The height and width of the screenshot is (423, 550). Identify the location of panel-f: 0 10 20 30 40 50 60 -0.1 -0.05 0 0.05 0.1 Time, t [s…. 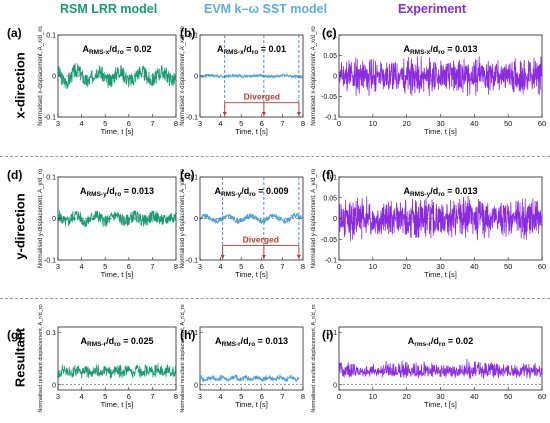
(428, 223).